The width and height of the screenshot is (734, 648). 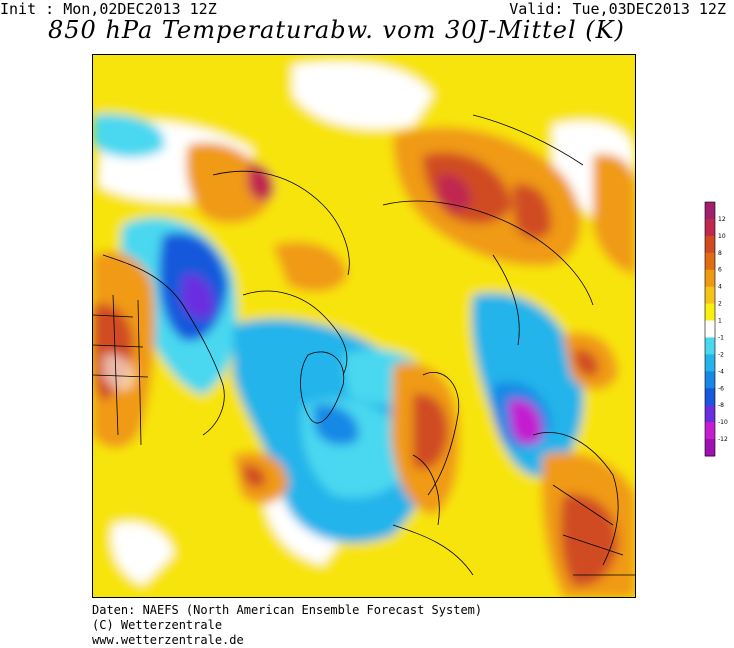 What do you see at coordinates (722, 219) in the screenshot?
I see `legend-label: 12` at bounding box center [722, 219].